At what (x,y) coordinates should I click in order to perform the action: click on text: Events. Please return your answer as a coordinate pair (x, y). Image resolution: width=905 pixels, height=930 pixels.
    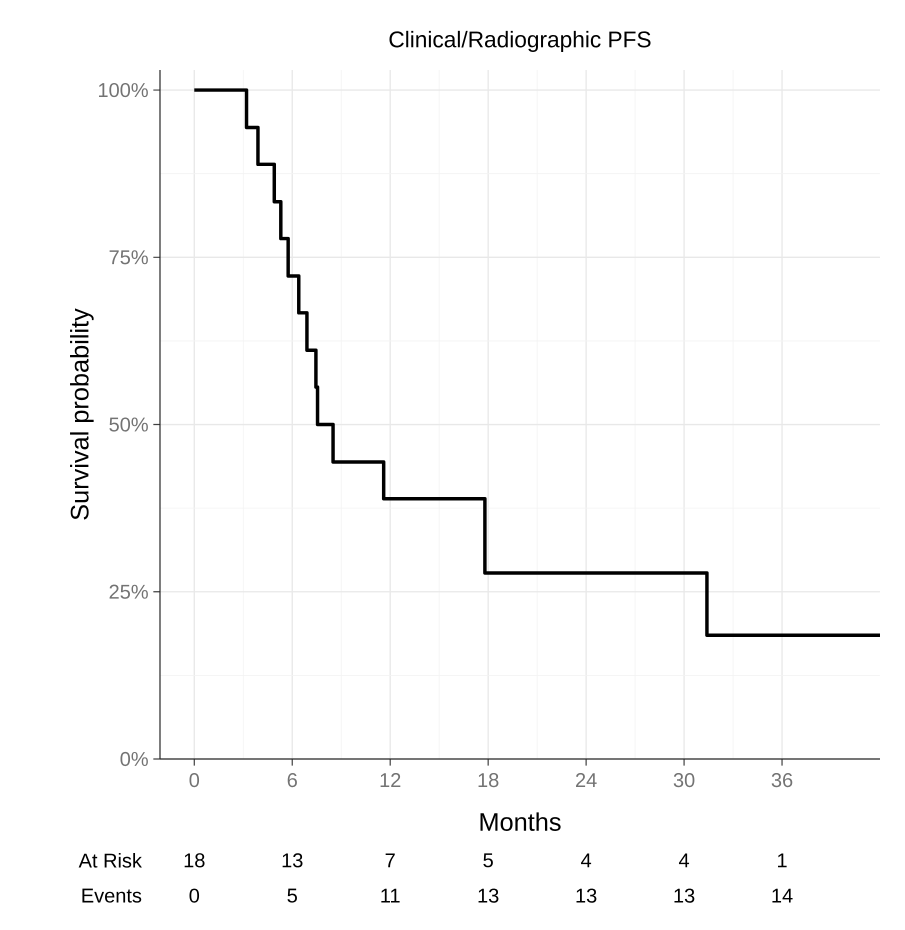
    Looking at the image, I should click on (112, 895).